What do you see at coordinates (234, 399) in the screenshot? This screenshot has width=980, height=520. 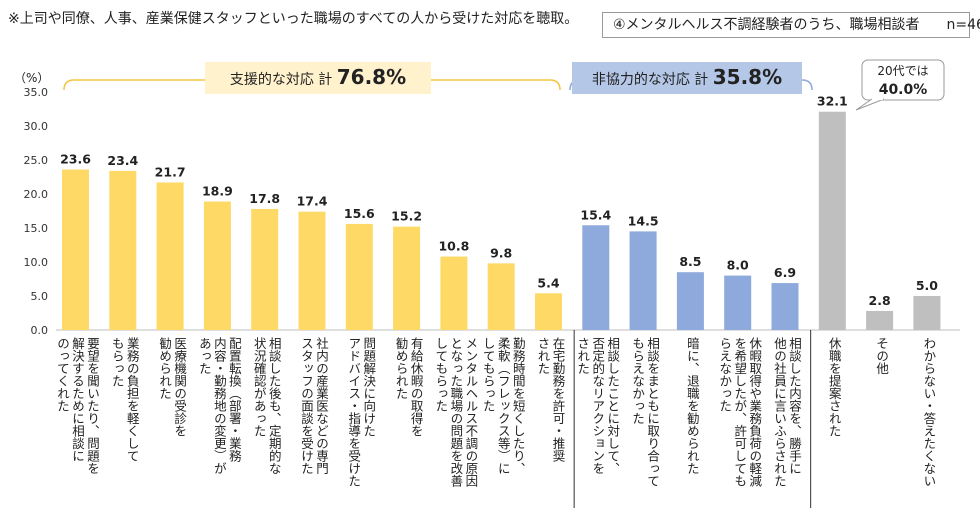 I see `x-tick-label-line: 配置転換（部署・業務` at bounding box center [234, 399].